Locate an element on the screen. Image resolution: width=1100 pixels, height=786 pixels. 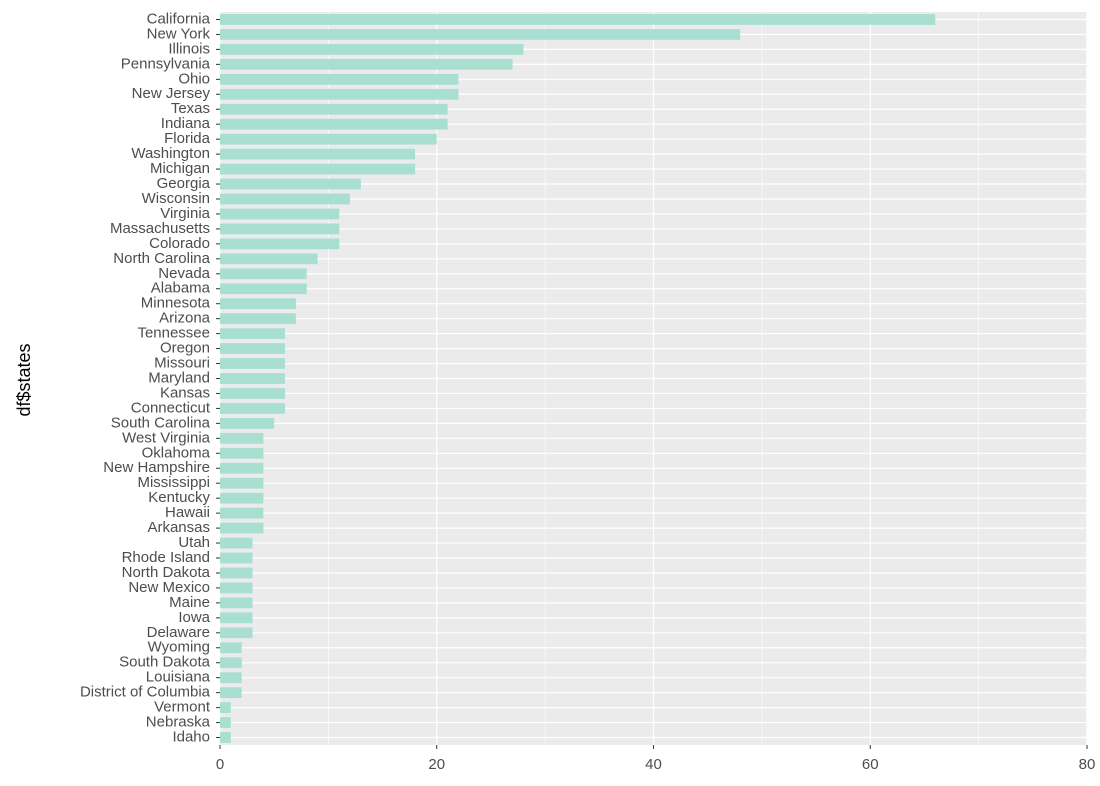
y-tick-label: Washington is located at coordinates (170, 153).